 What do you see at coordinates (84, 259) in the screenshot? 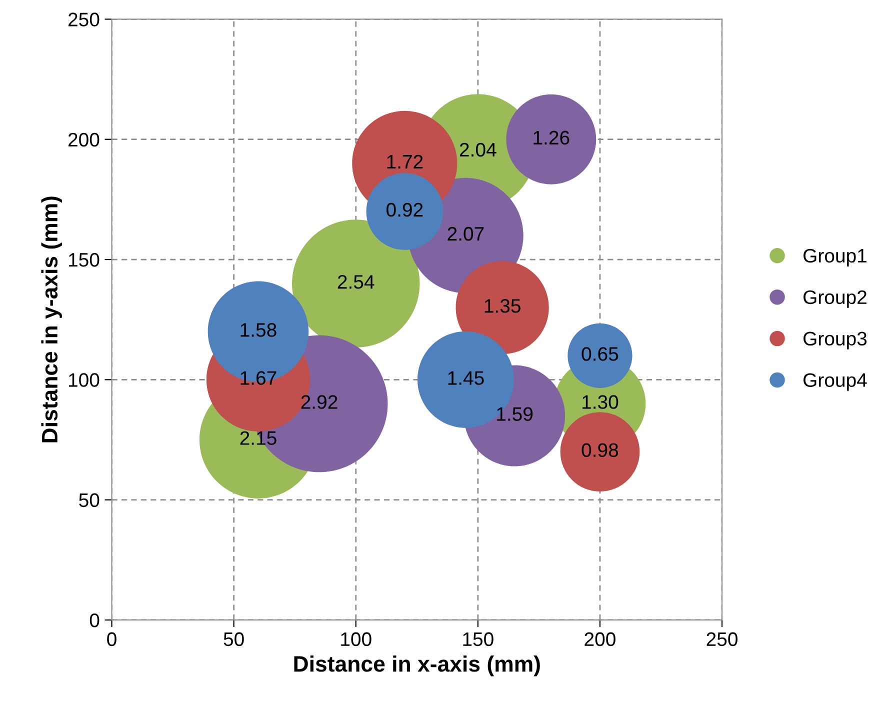
I see `y-tick-label: 150` at bounding box center [84, 259].